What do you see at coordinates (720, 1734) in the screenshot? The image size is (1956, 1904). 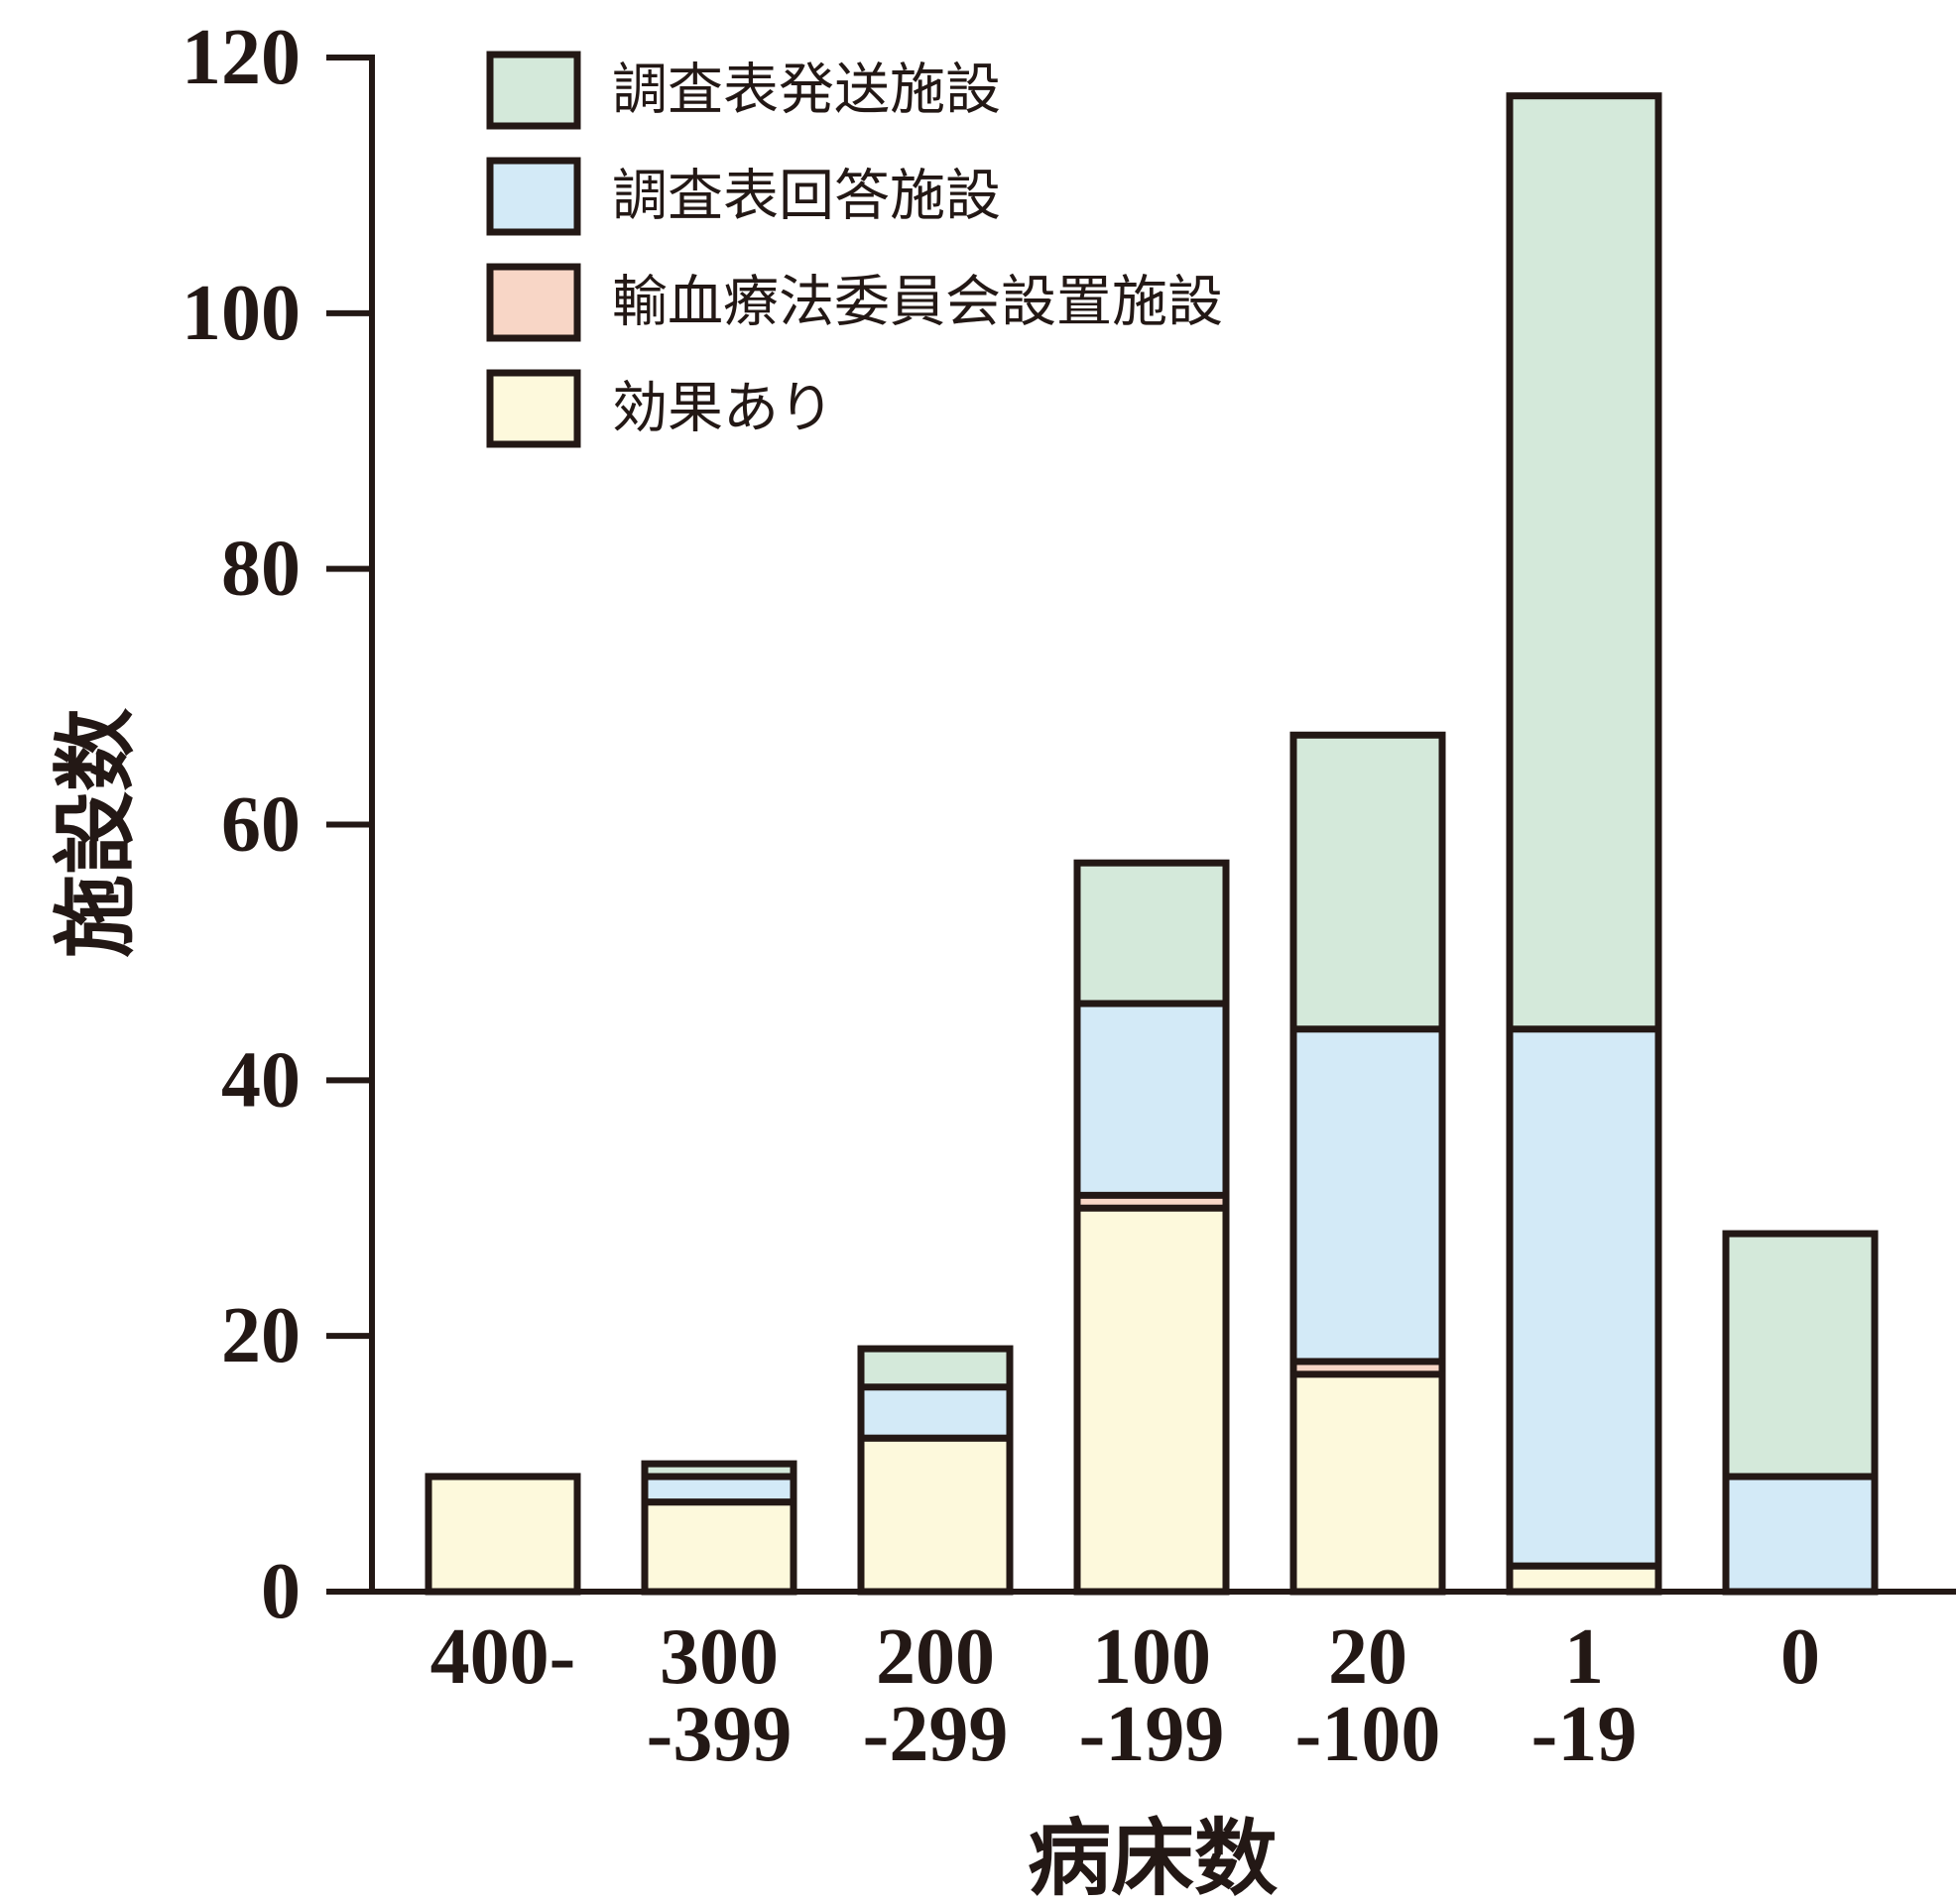 I see `x-tick-label: -399` at bounding box center [720, 1734].